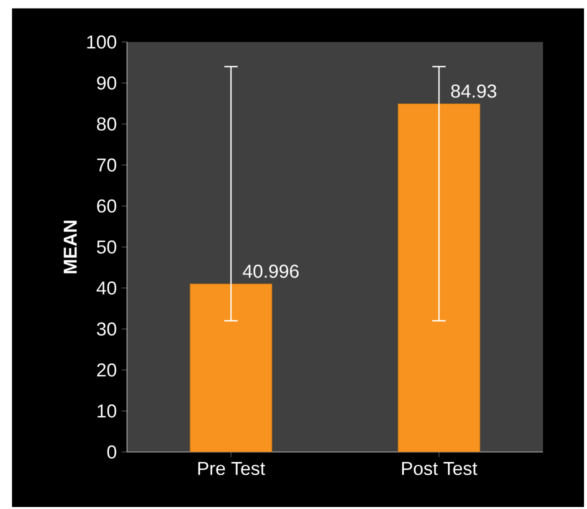 This screenshot has height=509, width=587. I want to click on y-tick-label: 100, so click(101, 42).